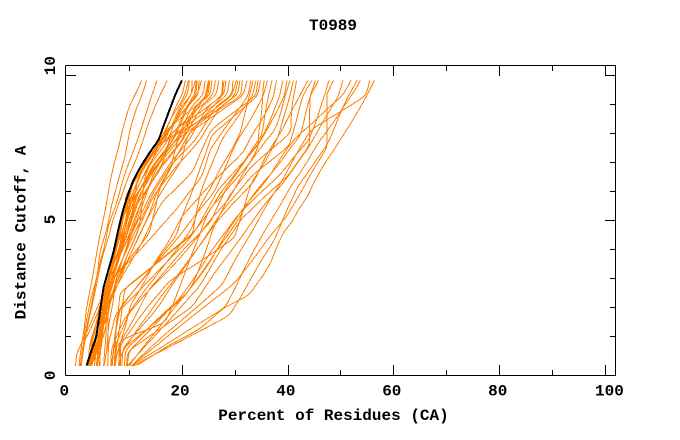 This screenshot has height=440, width=680. Describe the element at coordinates (285, 392) in the screenshot. I see `svg-text: 40` at that location.